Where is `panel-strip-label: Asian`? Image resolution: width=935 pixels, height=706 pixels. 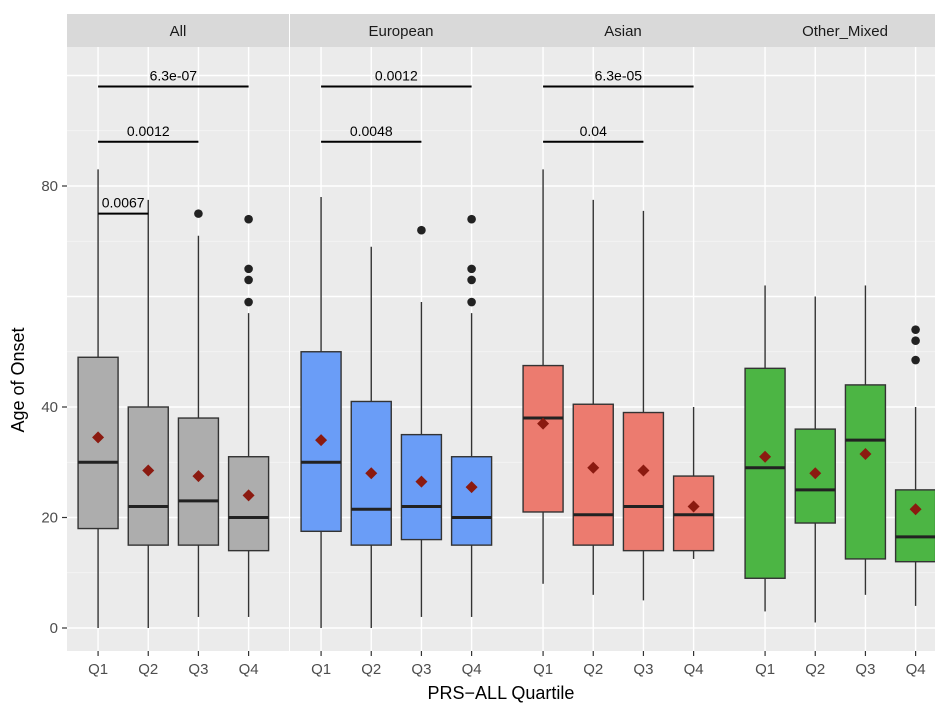
panel-strip-label: Asian is located at coordinates (623, 31).